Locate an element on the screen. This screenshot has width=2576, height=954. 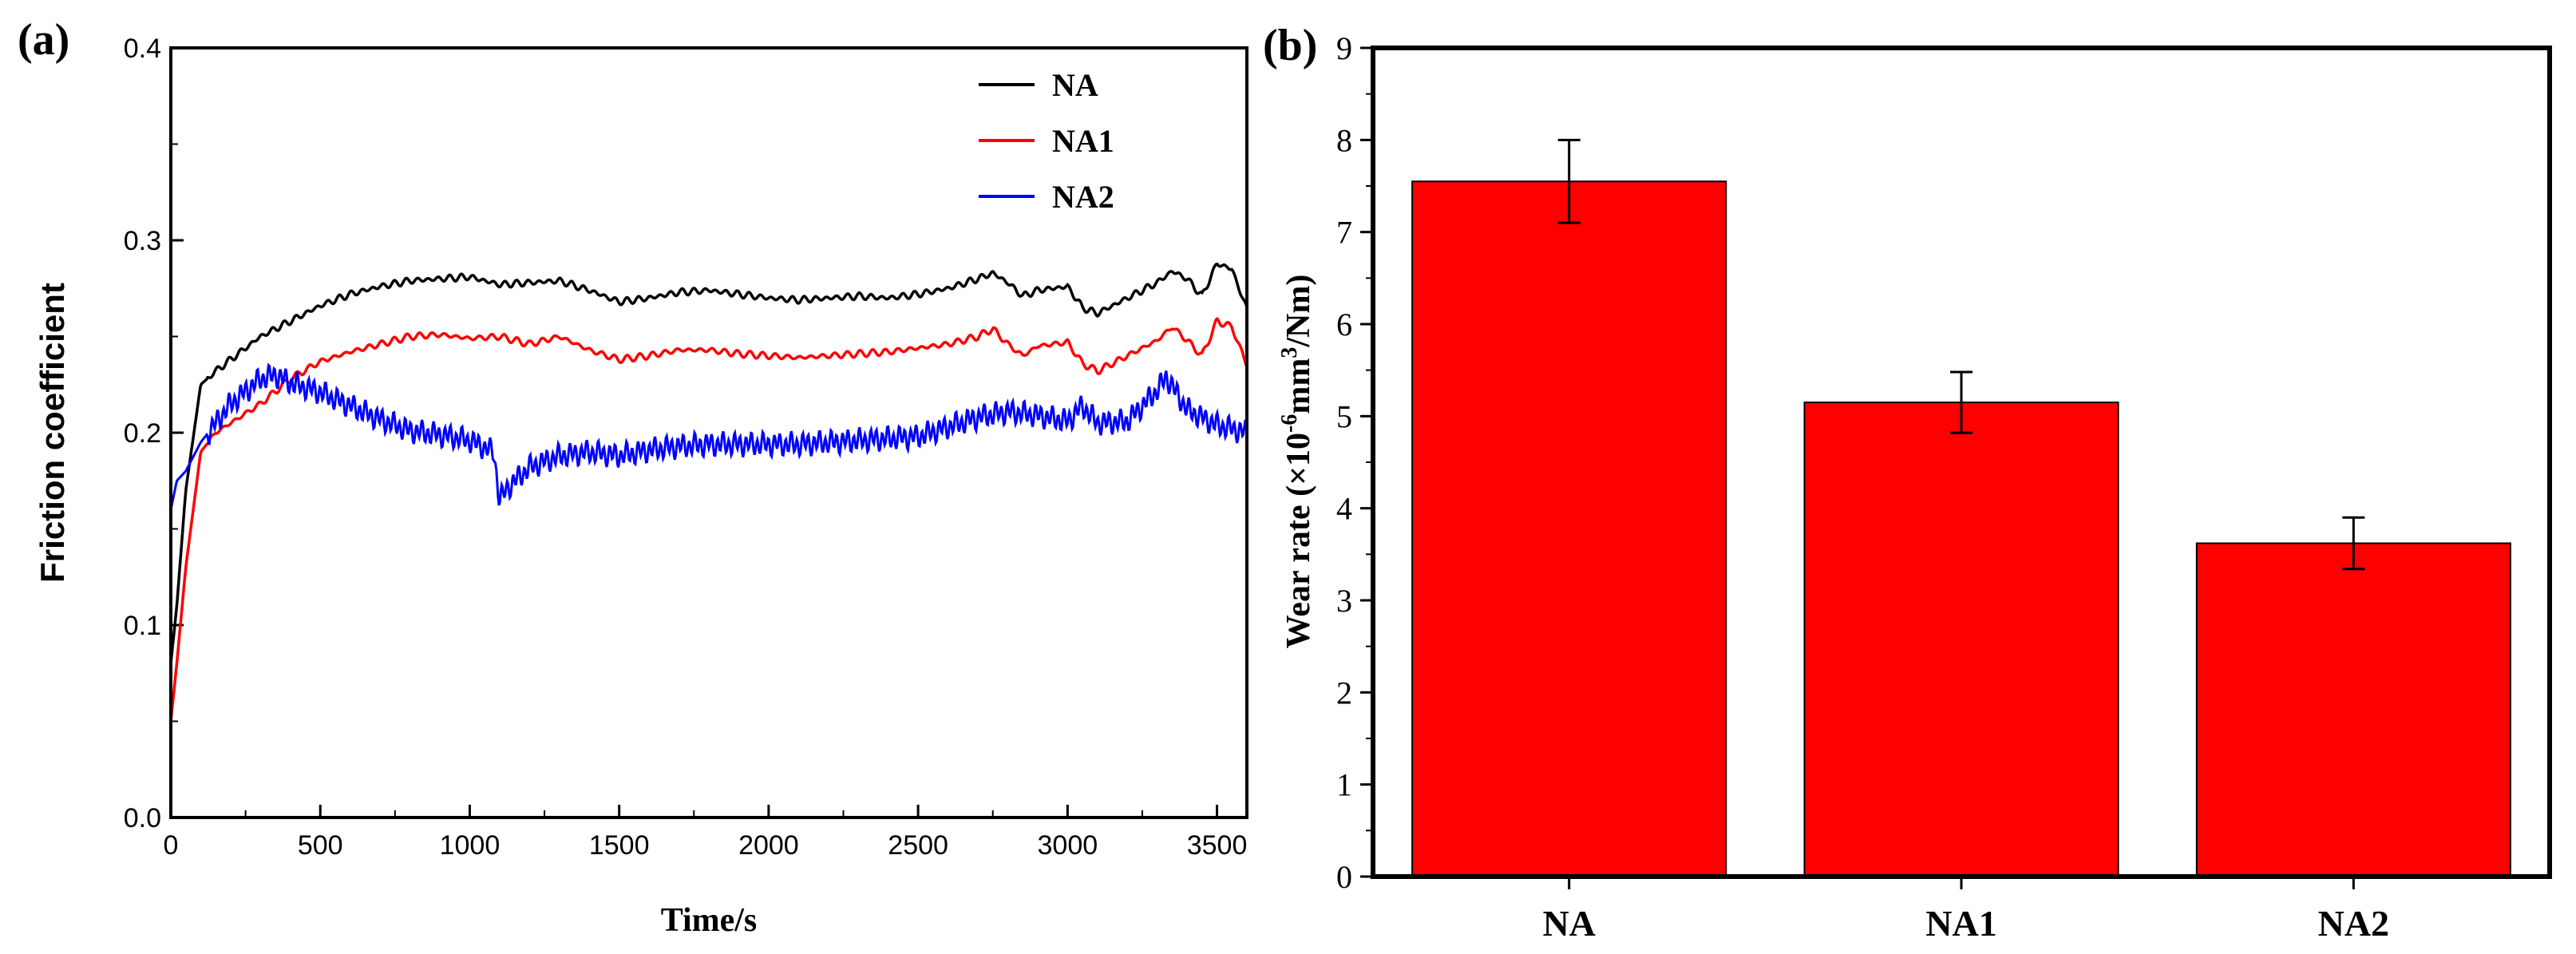
panel-a-x-tick-label: 3000 is located at coordinates (1068, 845).